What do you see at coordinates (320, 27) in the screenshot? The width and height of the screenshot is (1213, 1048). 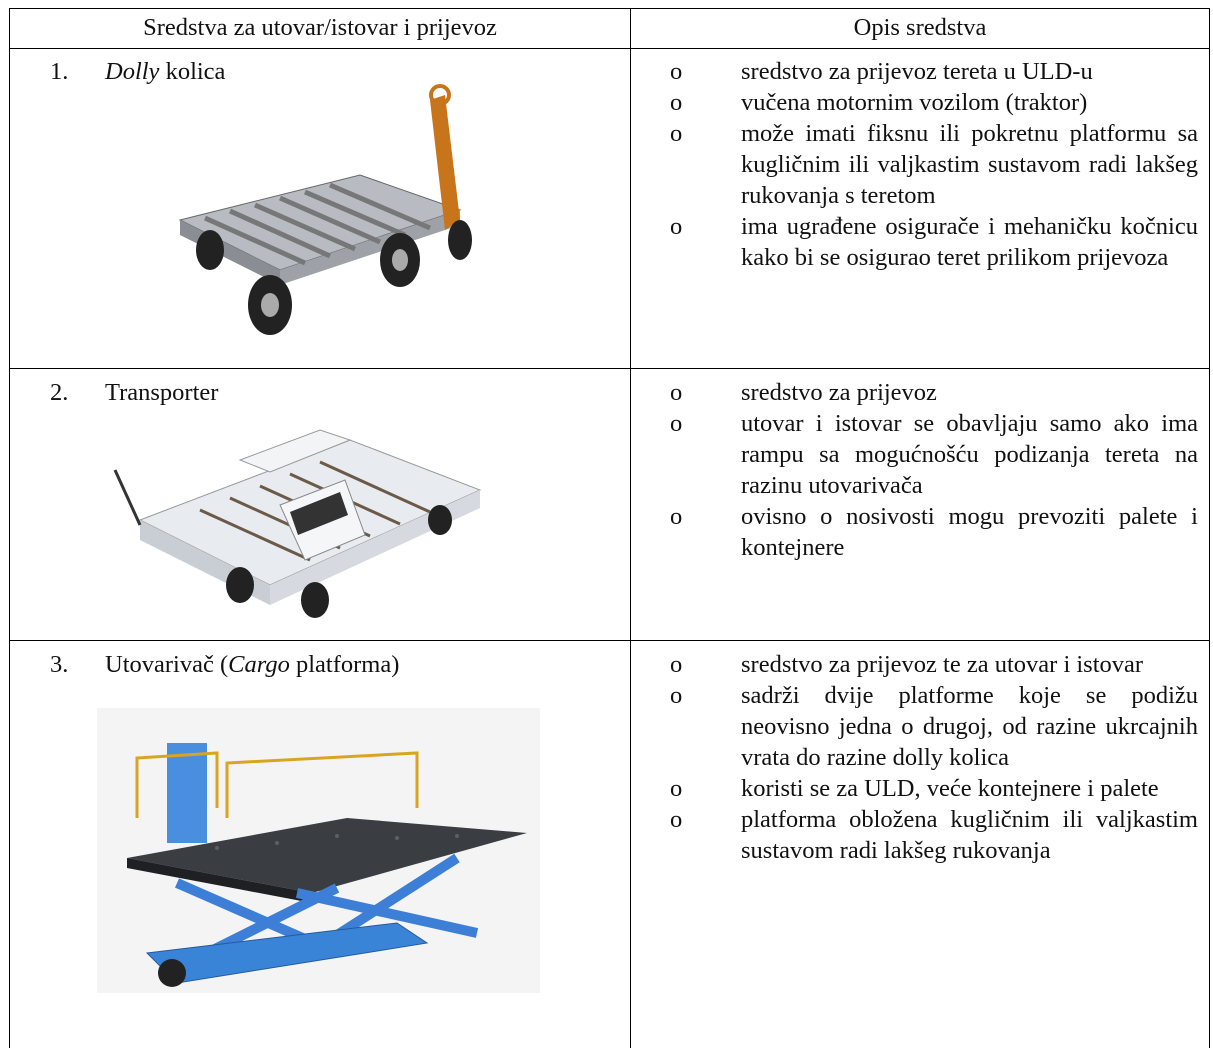 I see `header-cell: Sredstva za utovar/istovar i prijevoz` at bounding box center [320, 27].